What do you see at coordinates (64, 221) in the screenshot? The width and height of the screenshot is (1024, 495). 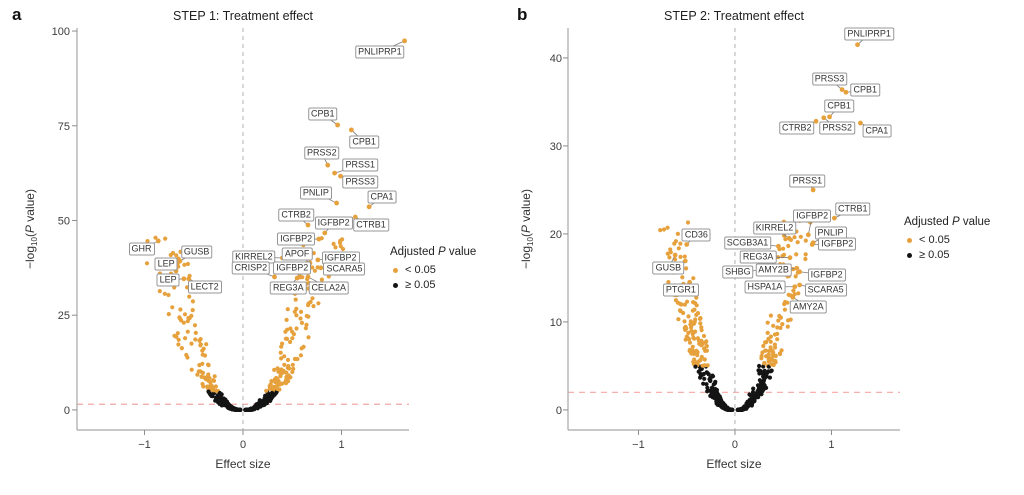 I see `y-tick-label: 50` at bounding box center [64, 221].